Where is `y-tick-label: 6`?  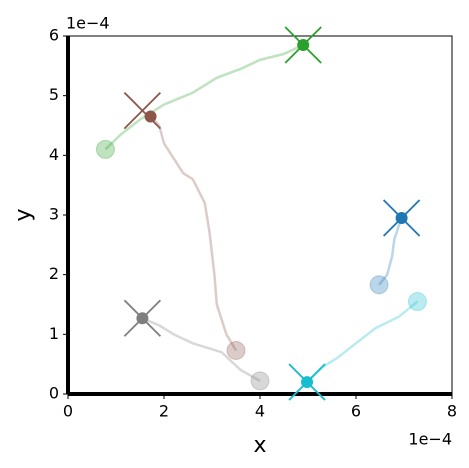
y-tick-label: 6 is located at coordinates (54, 35).